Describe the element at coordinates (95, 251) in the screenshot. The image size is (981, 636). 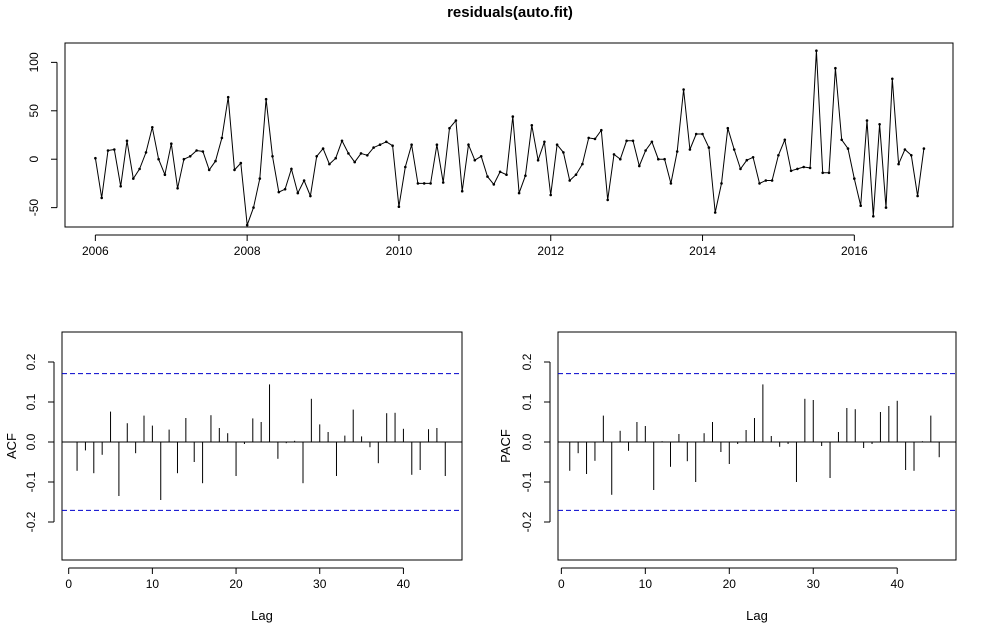
I see `ts-x-tick-label: 2006` at that location.